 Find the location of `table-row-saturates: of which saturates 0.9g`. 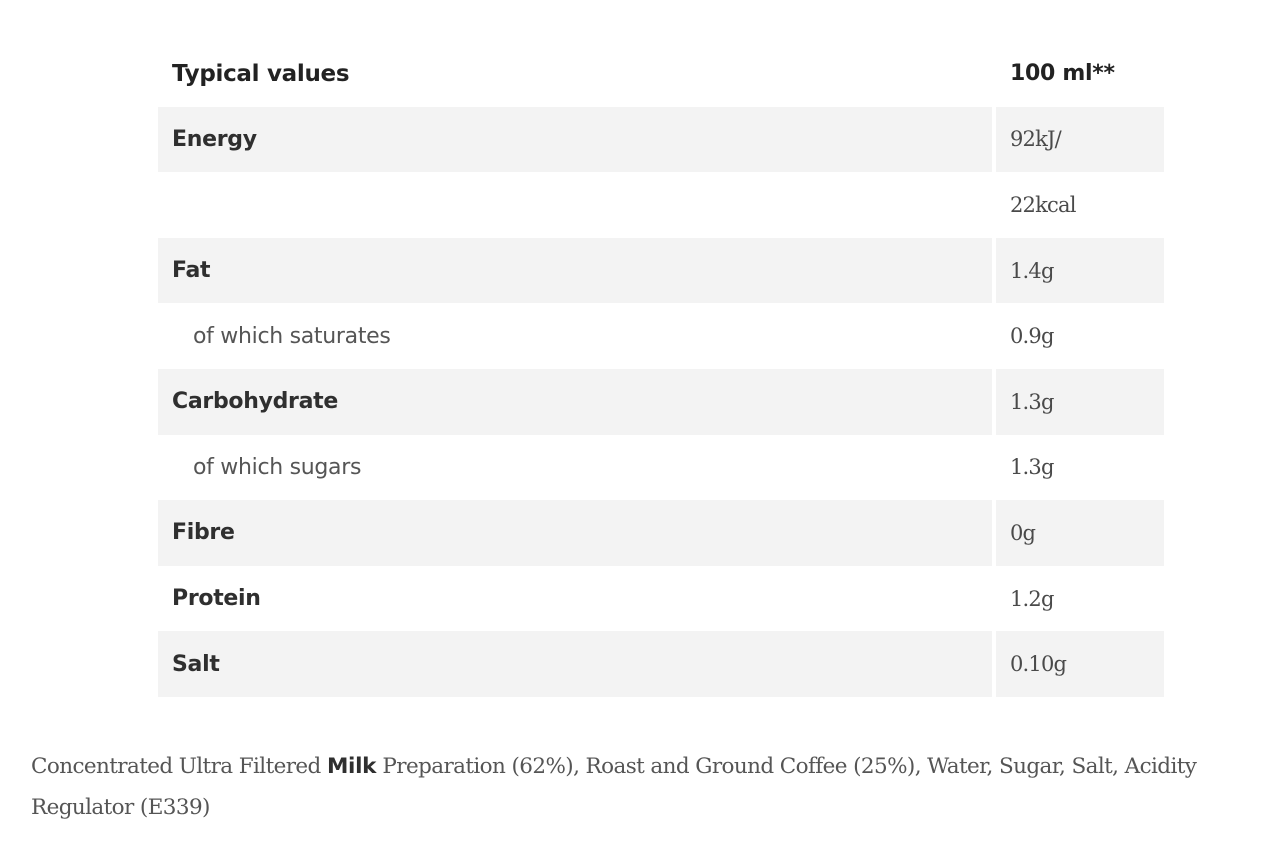

table-row-saturates: of which saturates 0.9g is located at coordinates (661, 336).